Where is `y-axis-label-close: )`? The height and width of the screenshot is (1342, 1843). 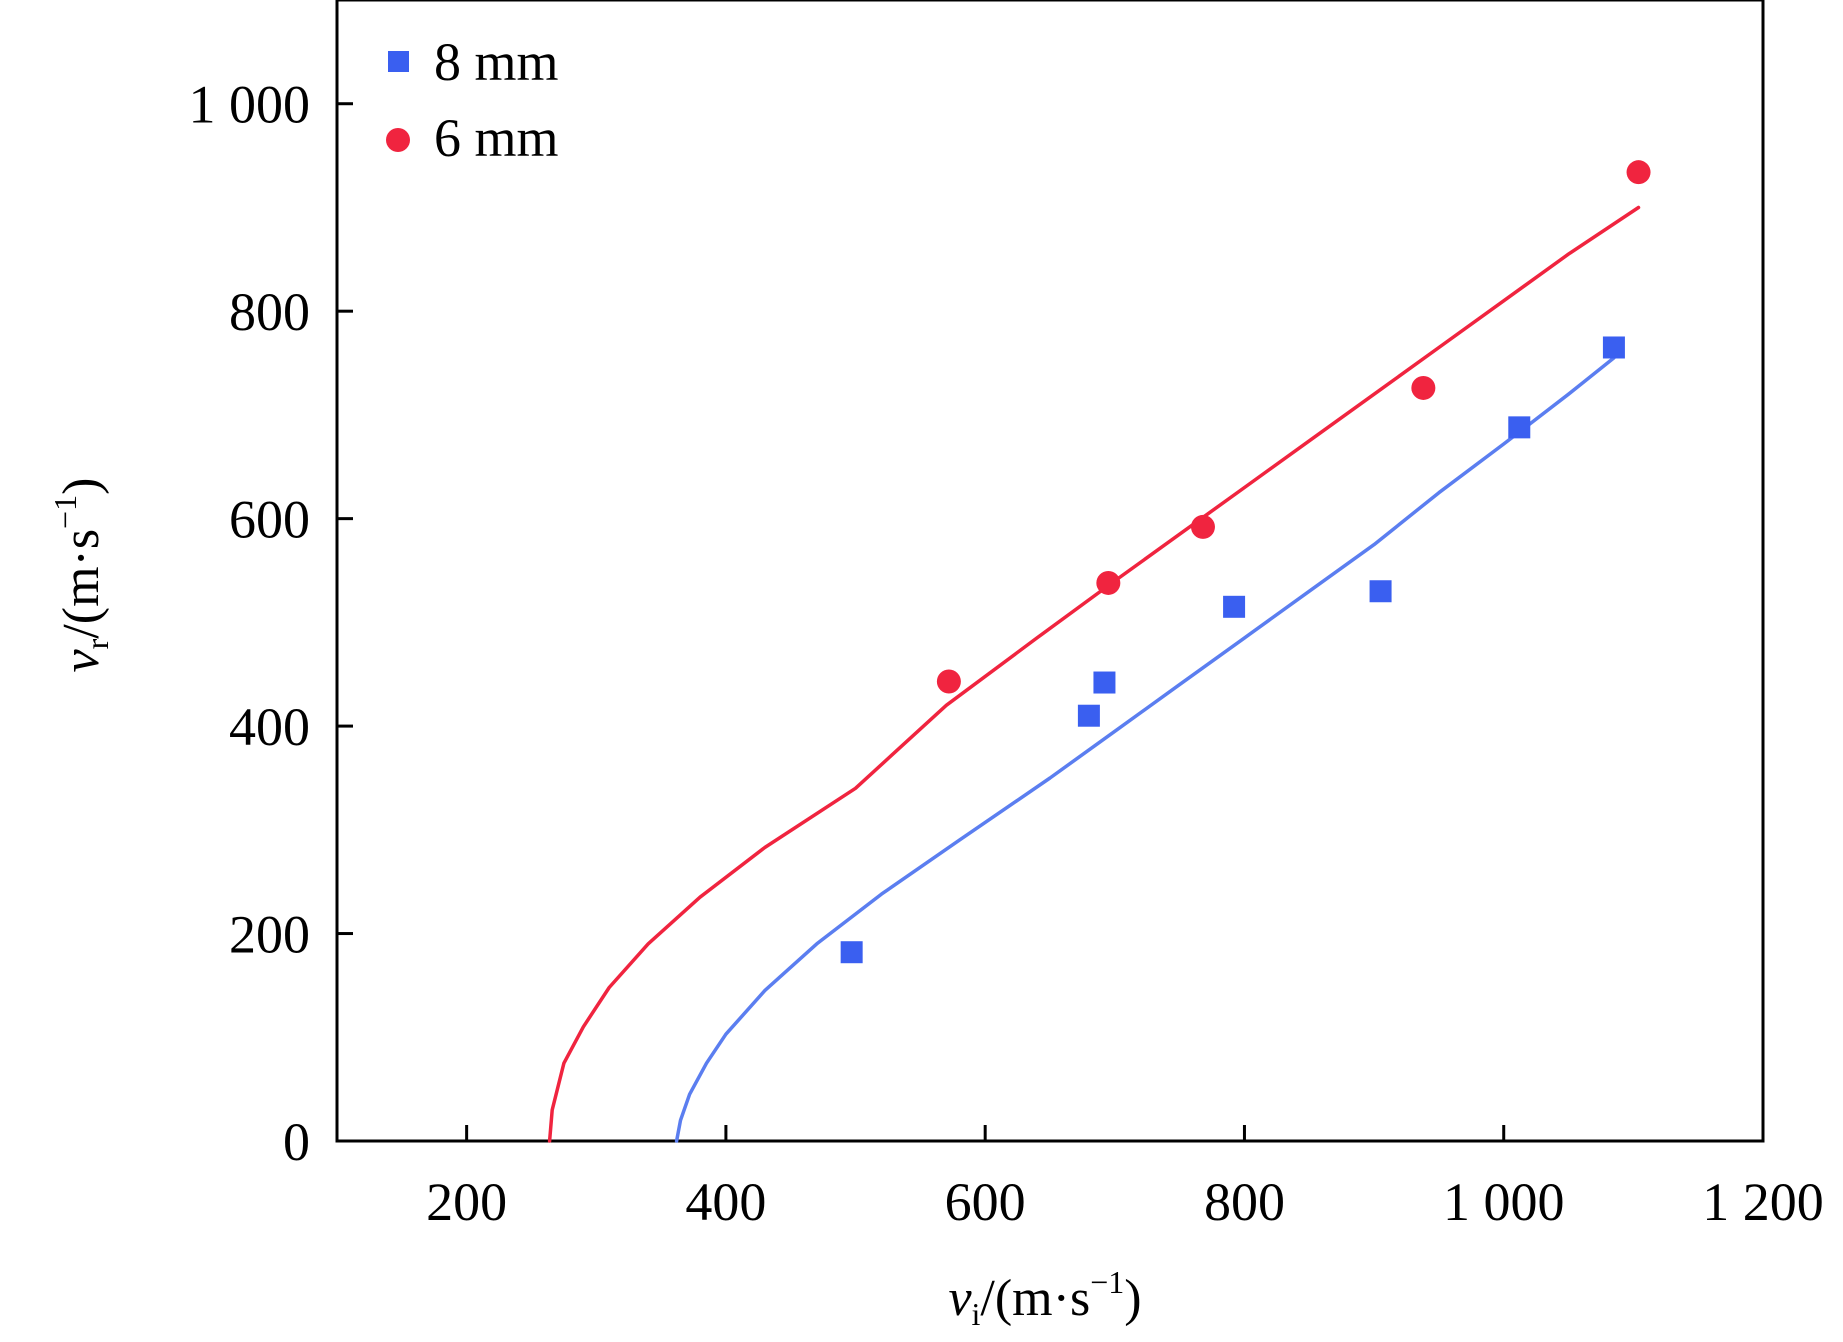 y-axis-label-close: ) is located at coordinates (81, 486).